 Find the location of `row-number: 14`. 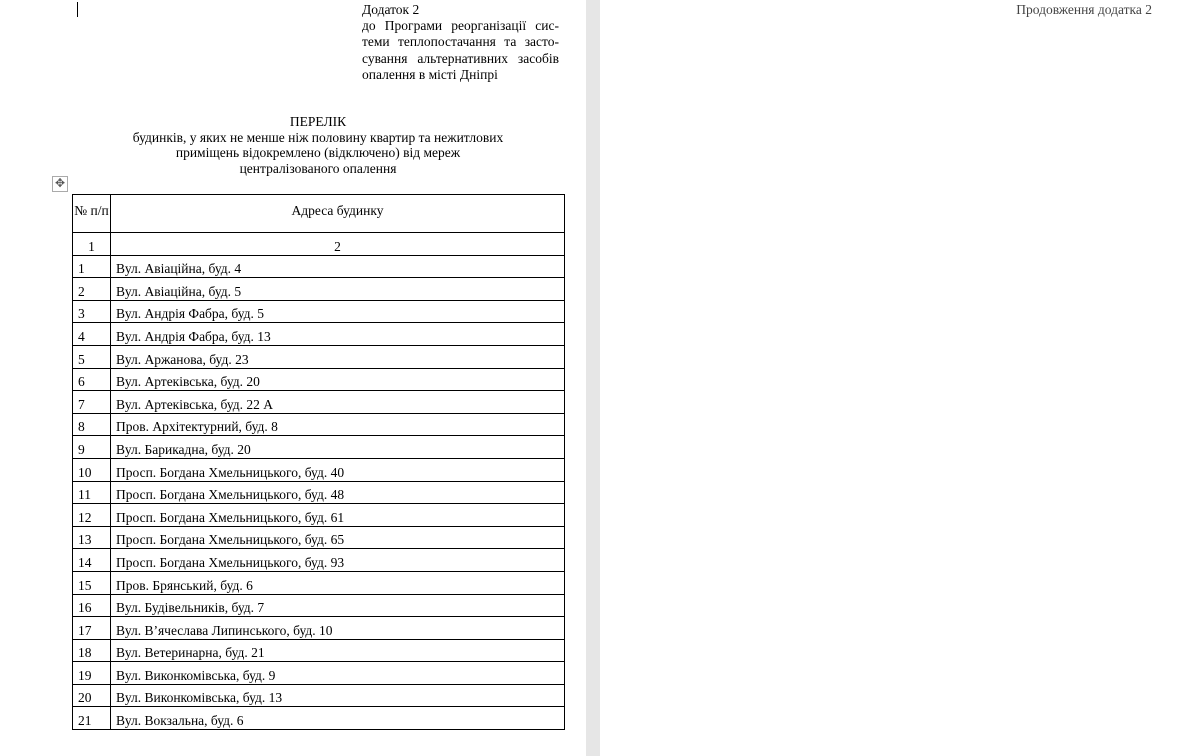

row-number: 14 is located at coordinates (91, 560).